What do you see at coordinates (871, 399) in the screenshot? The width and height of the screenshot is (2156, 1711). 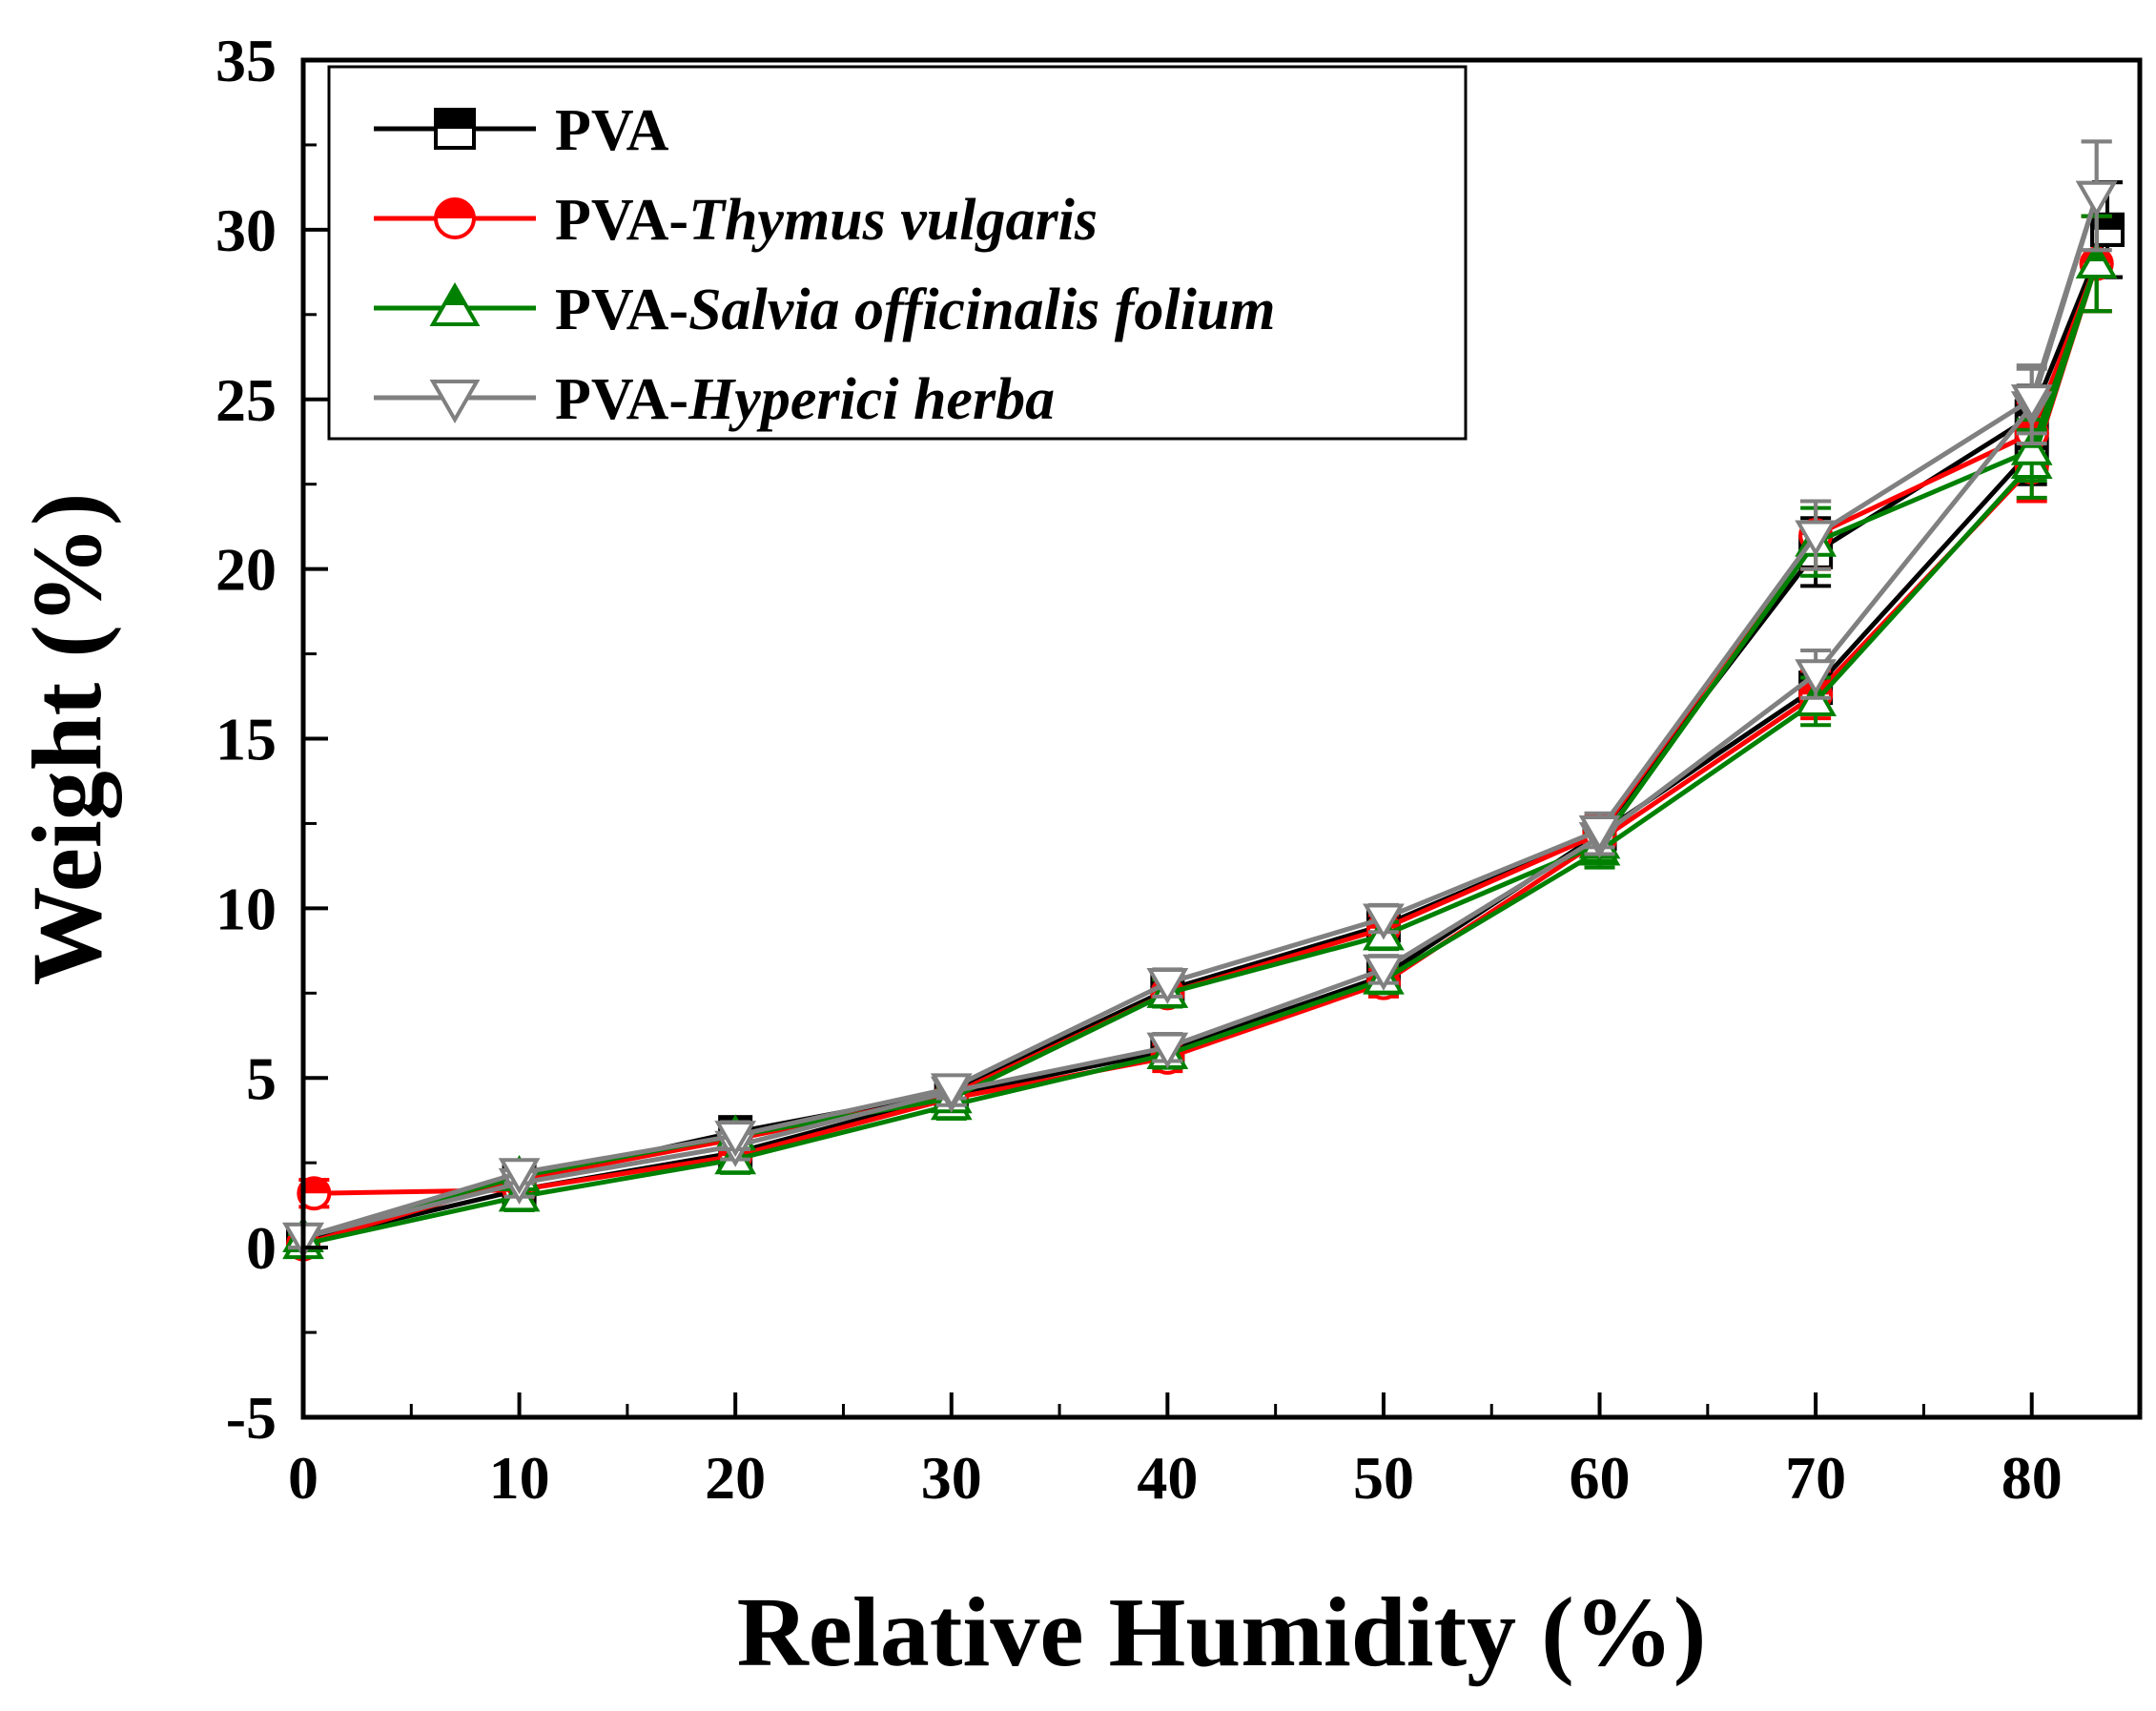 I see `legend-label-italic: Hyperici herba` at bounding box center [871, 399].